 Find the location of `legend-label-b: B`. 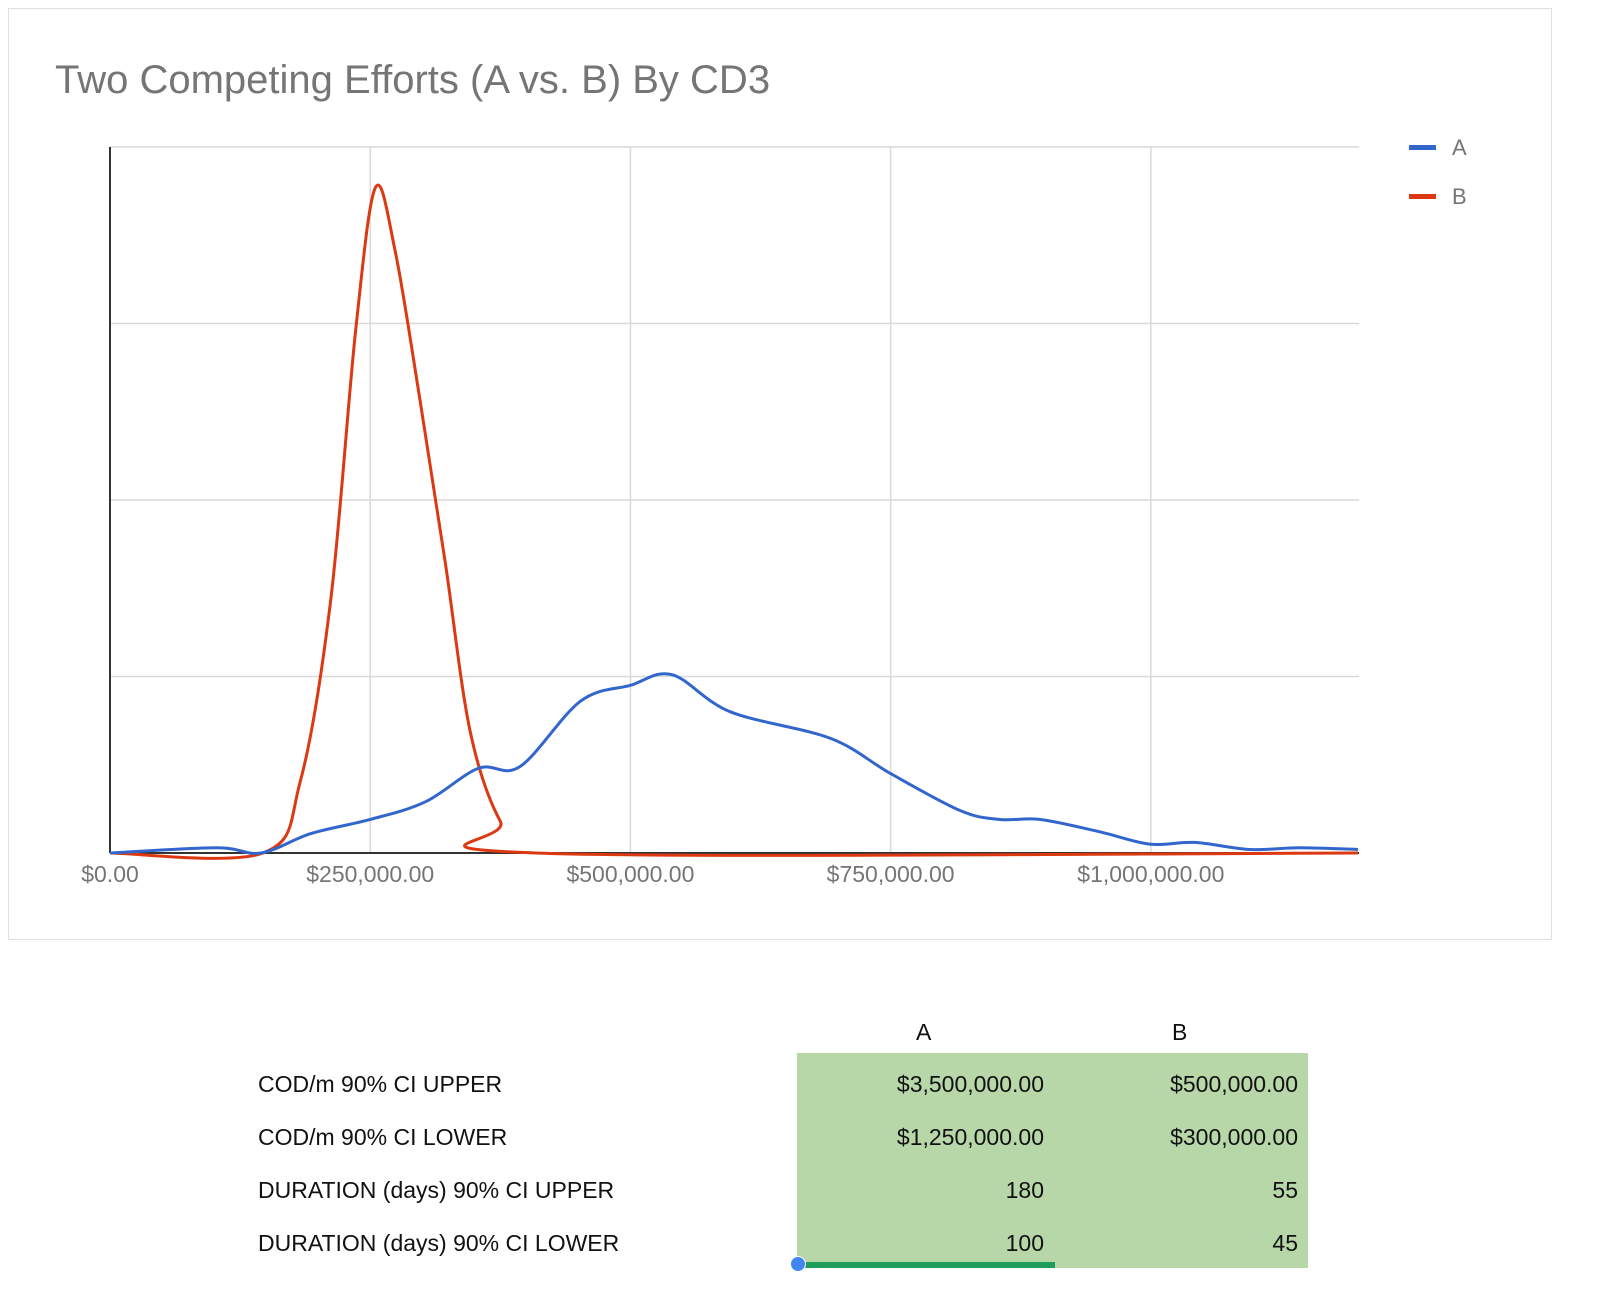

legend-label-b: B is located at coordinates (1459, 196).